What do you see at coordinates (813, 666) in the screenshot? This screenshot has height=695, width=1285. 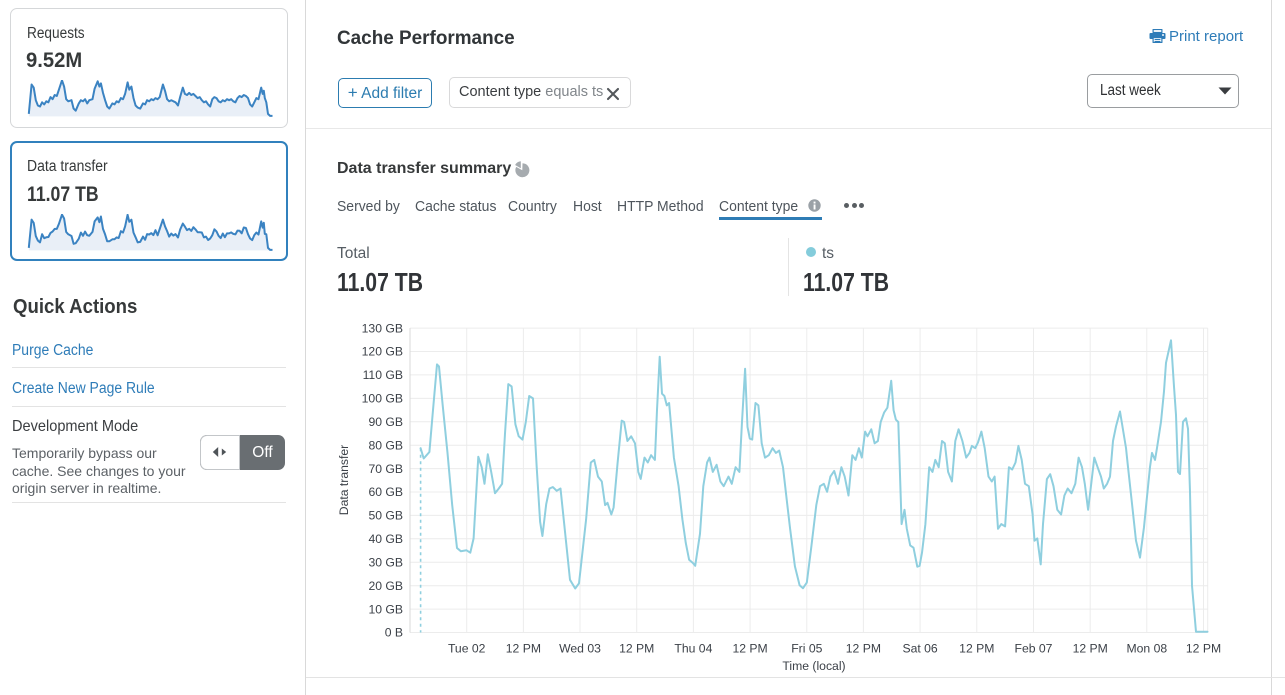 I see `svg-text: Time (local)` at bounding box center [813, 666].